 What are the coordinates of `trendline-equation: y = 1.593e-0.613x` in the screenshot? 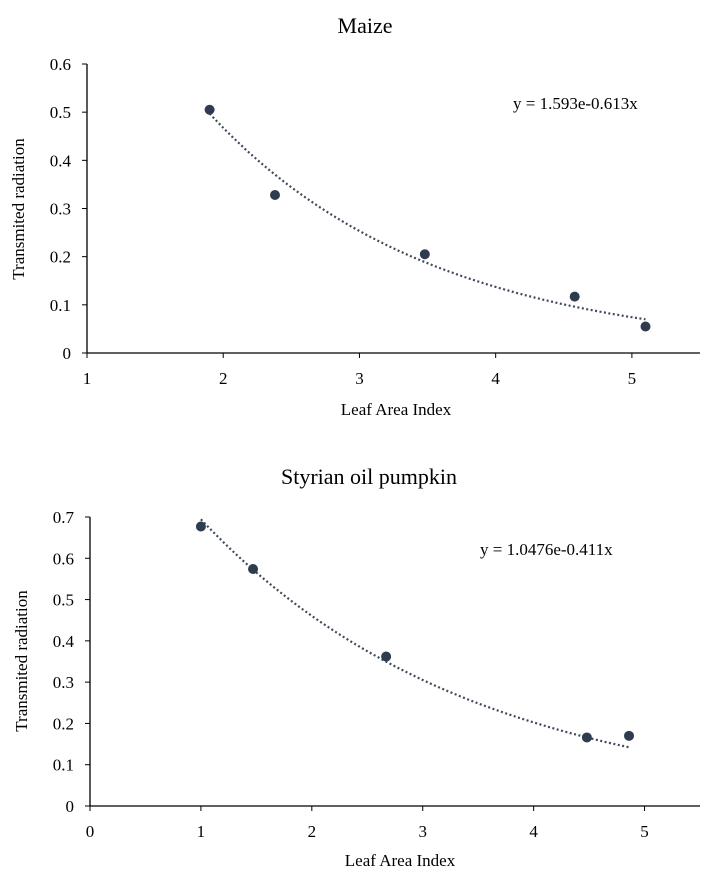 It's located at (575, 103).